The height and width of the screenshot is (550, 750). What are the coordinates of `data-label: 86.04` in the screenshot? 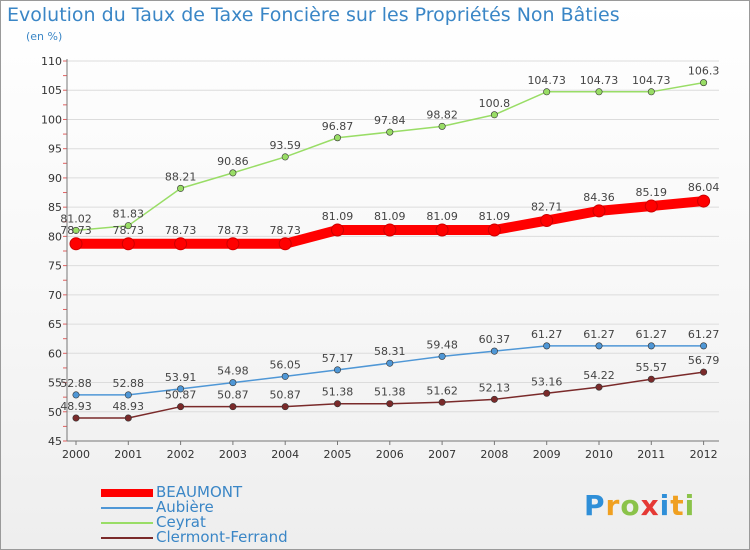 It's located at (704, 187).